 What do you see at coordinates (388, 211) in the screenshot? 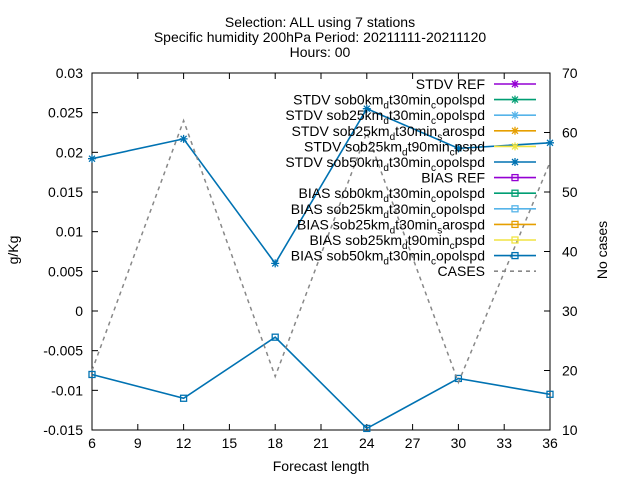
I see `legend-label-8: BIAS sob25kmdt30mincopolspd` at bounding box center [388, 211].